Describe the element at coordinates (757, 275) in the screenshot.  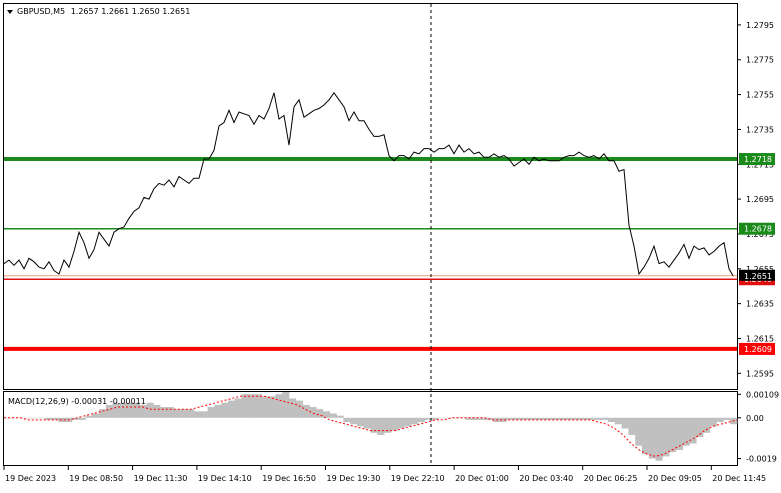
I see `current-price-tag-bg` at that location.